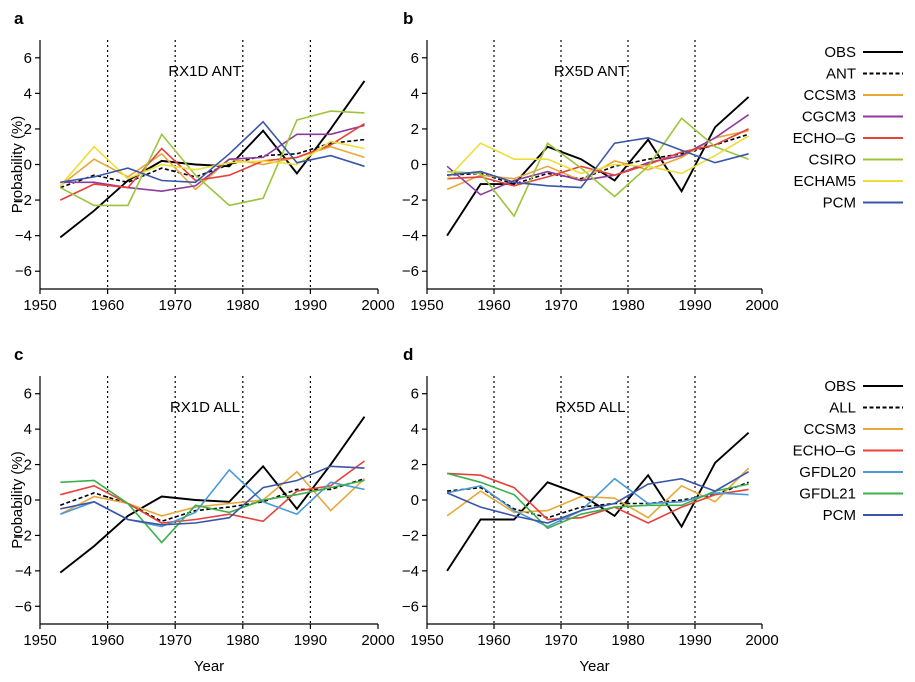 The width and height of the screenshot is (915, 682). Describe the element at coordinates (829, 117) in the screenshot. I see `legend-label: CGCM3` at that location.